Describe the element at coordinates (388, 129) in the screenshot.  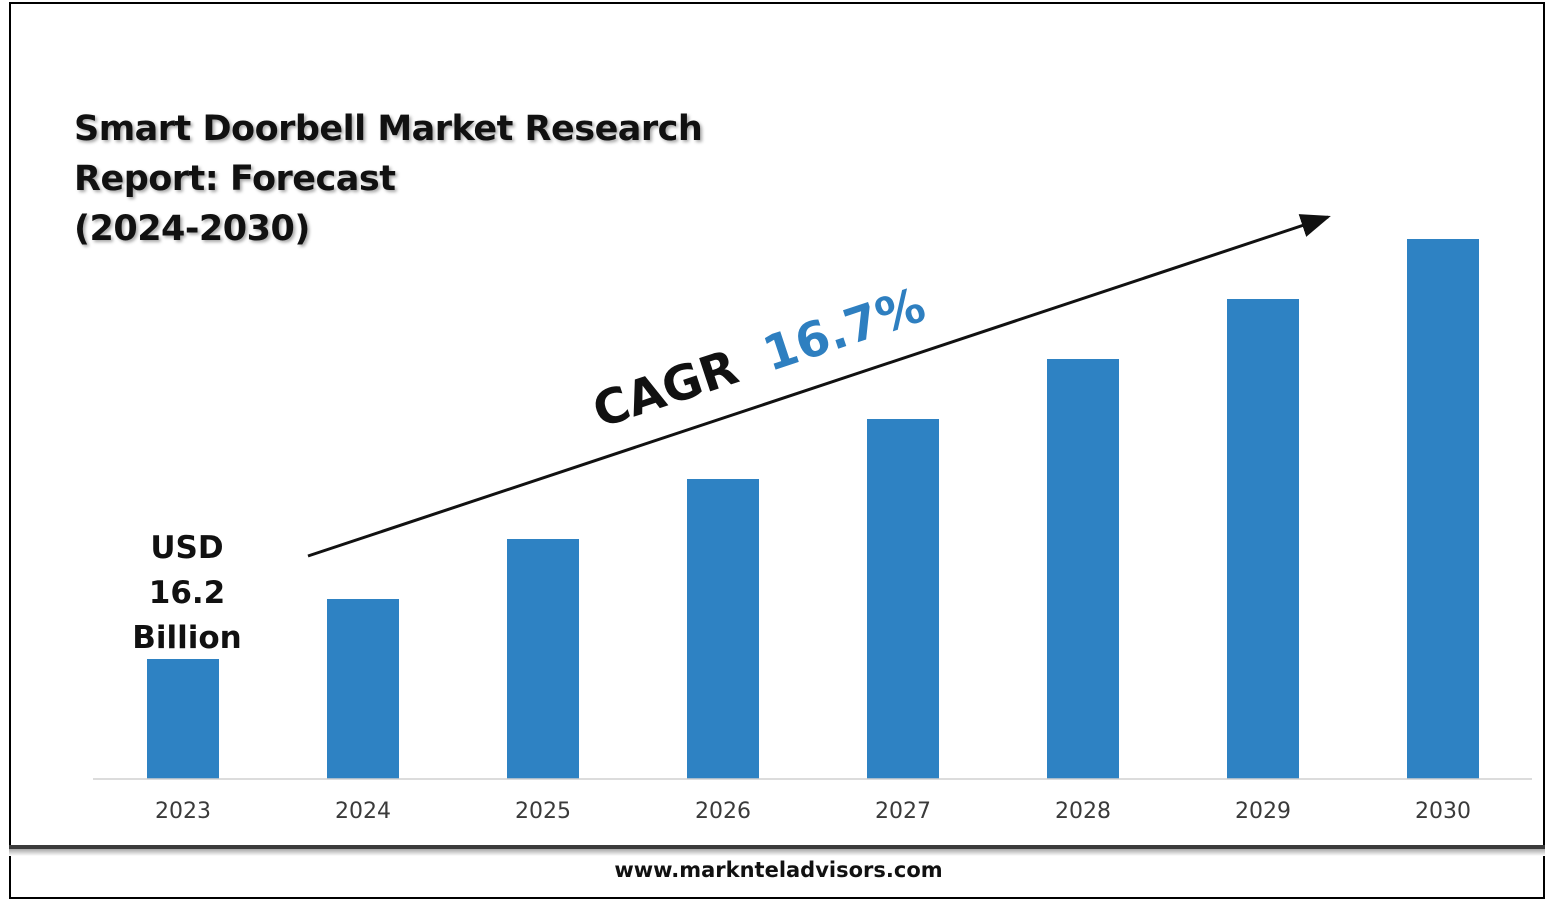
I see `chart-title-line-1: Smart Doorbell Market Research` at that location.